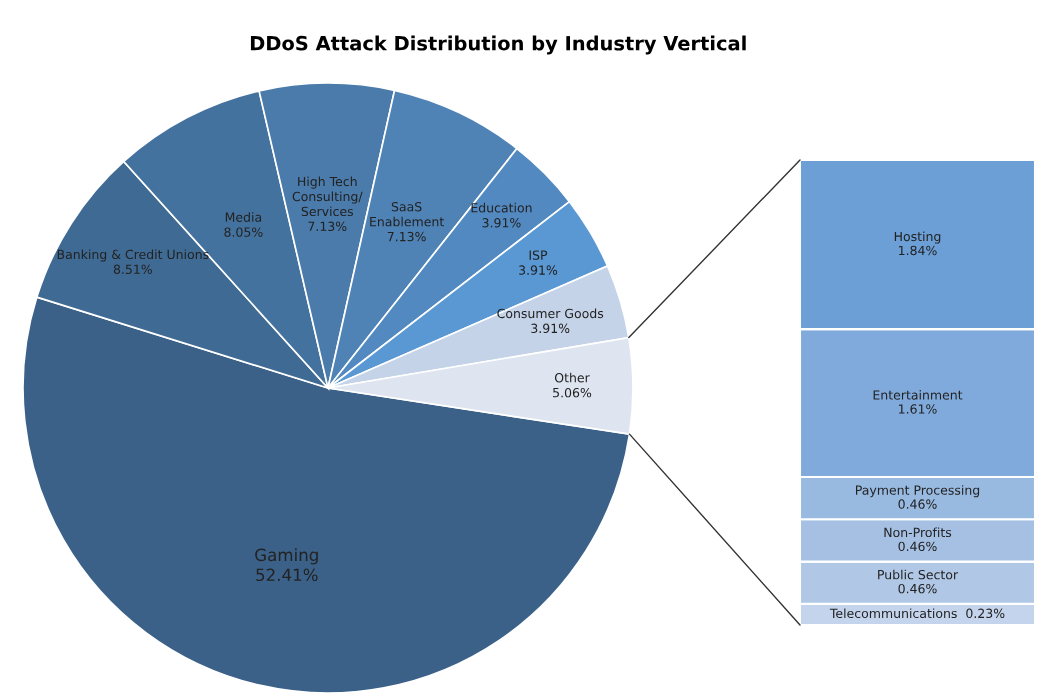 The height and width of the screenshot is (698, 1038). Describe the element at coordinates (572, 392) in the screenshot. I see `data-label: 5.06%` at that location.